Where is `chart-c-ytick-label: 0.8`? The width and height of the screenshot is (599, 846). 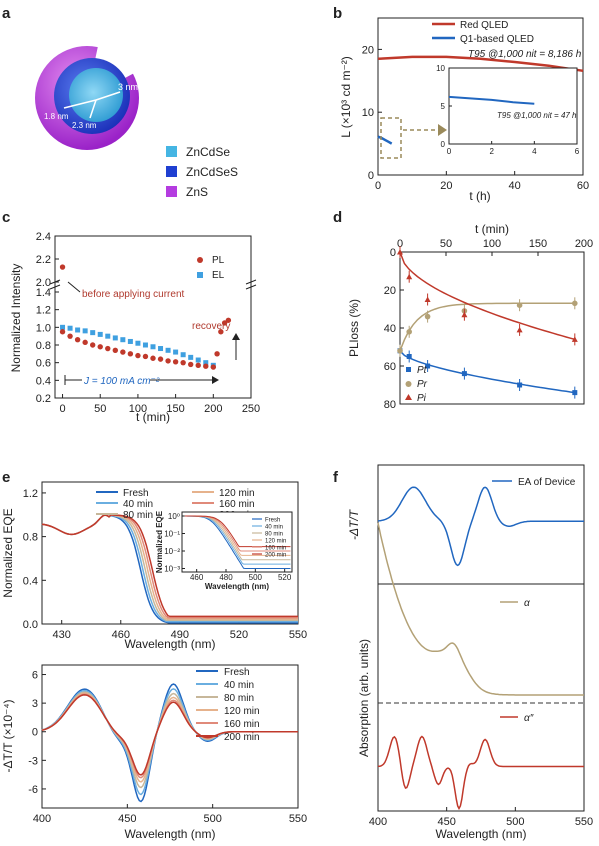
chart-c-ytick-label: 0.8 is located at coordinates (43, 346).